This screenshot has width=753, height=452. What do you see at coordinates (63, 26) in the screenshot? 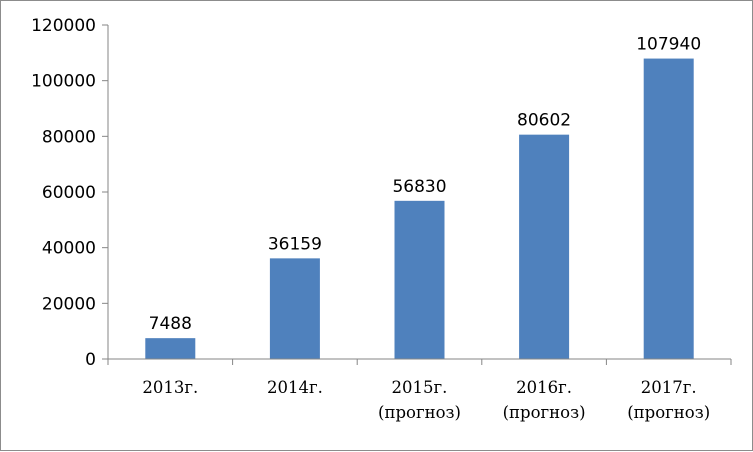
I see `y-tick-label: 120000` at bounding box center [63, 26].